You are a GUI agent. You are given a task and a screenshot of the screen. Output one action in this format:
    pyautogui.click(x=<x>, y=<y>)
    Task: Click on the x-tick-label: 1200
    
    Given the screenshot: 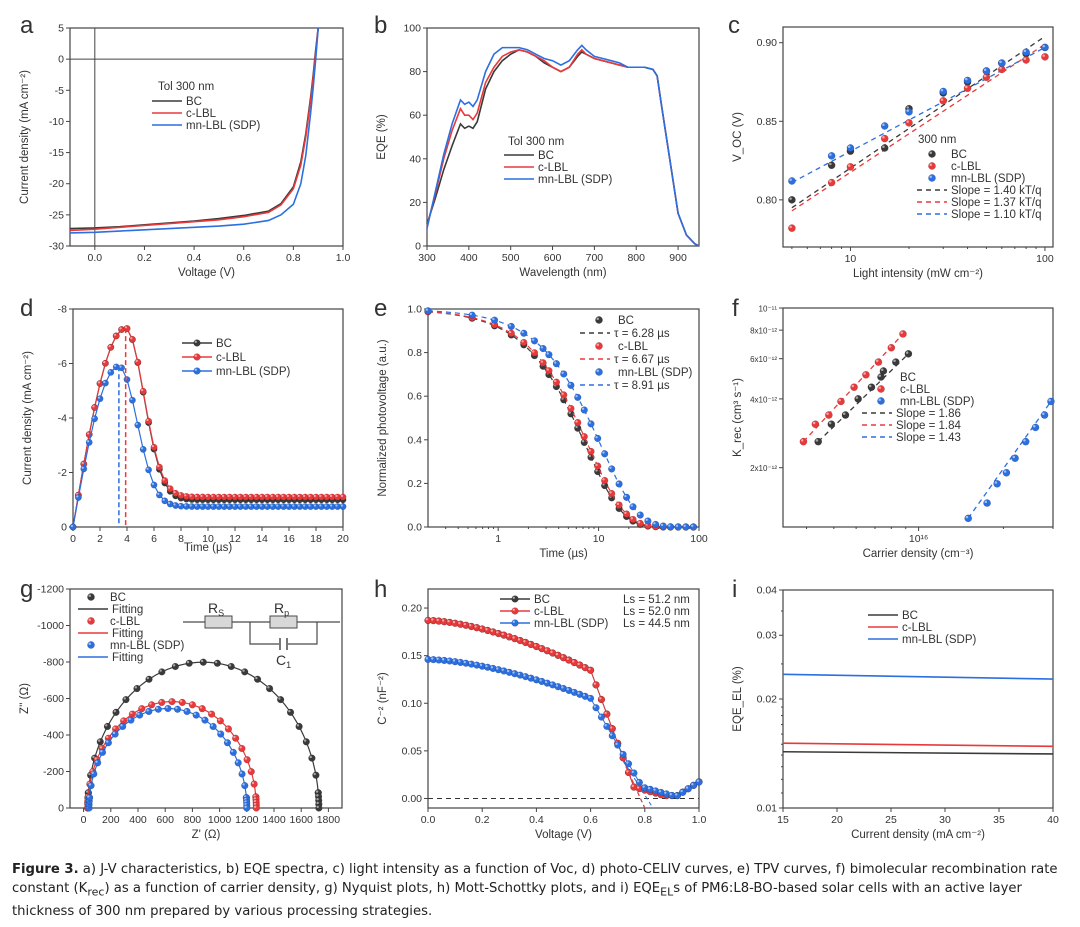 What is the action you would take?
    pyautogui.click(x=247, y=820)
    